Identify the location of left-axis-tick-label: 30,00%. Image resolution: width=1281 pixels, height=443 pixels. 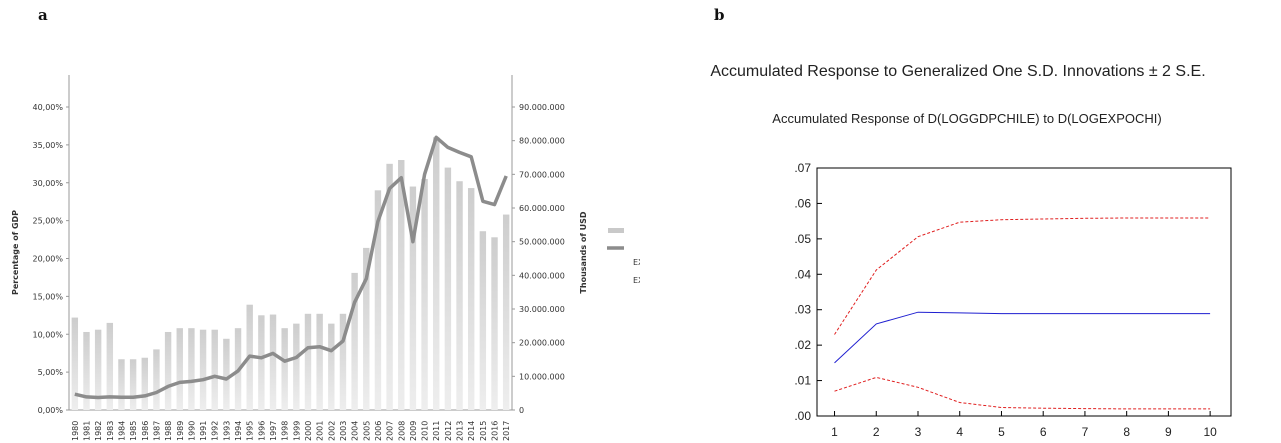
(47, 183).